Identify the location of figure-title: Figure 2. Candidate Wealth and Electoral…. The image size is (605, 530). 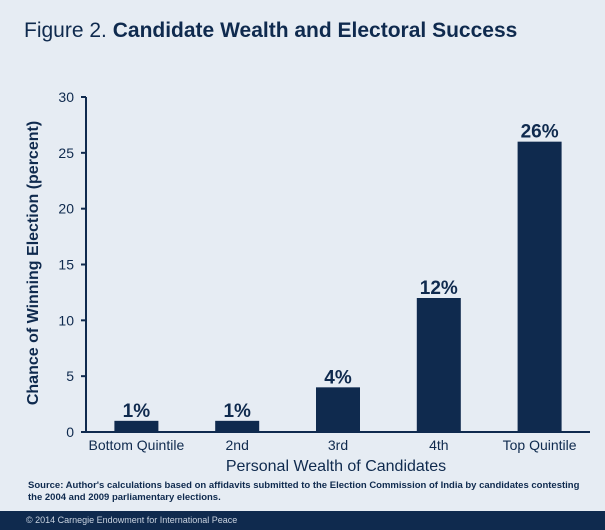
(270, 31).